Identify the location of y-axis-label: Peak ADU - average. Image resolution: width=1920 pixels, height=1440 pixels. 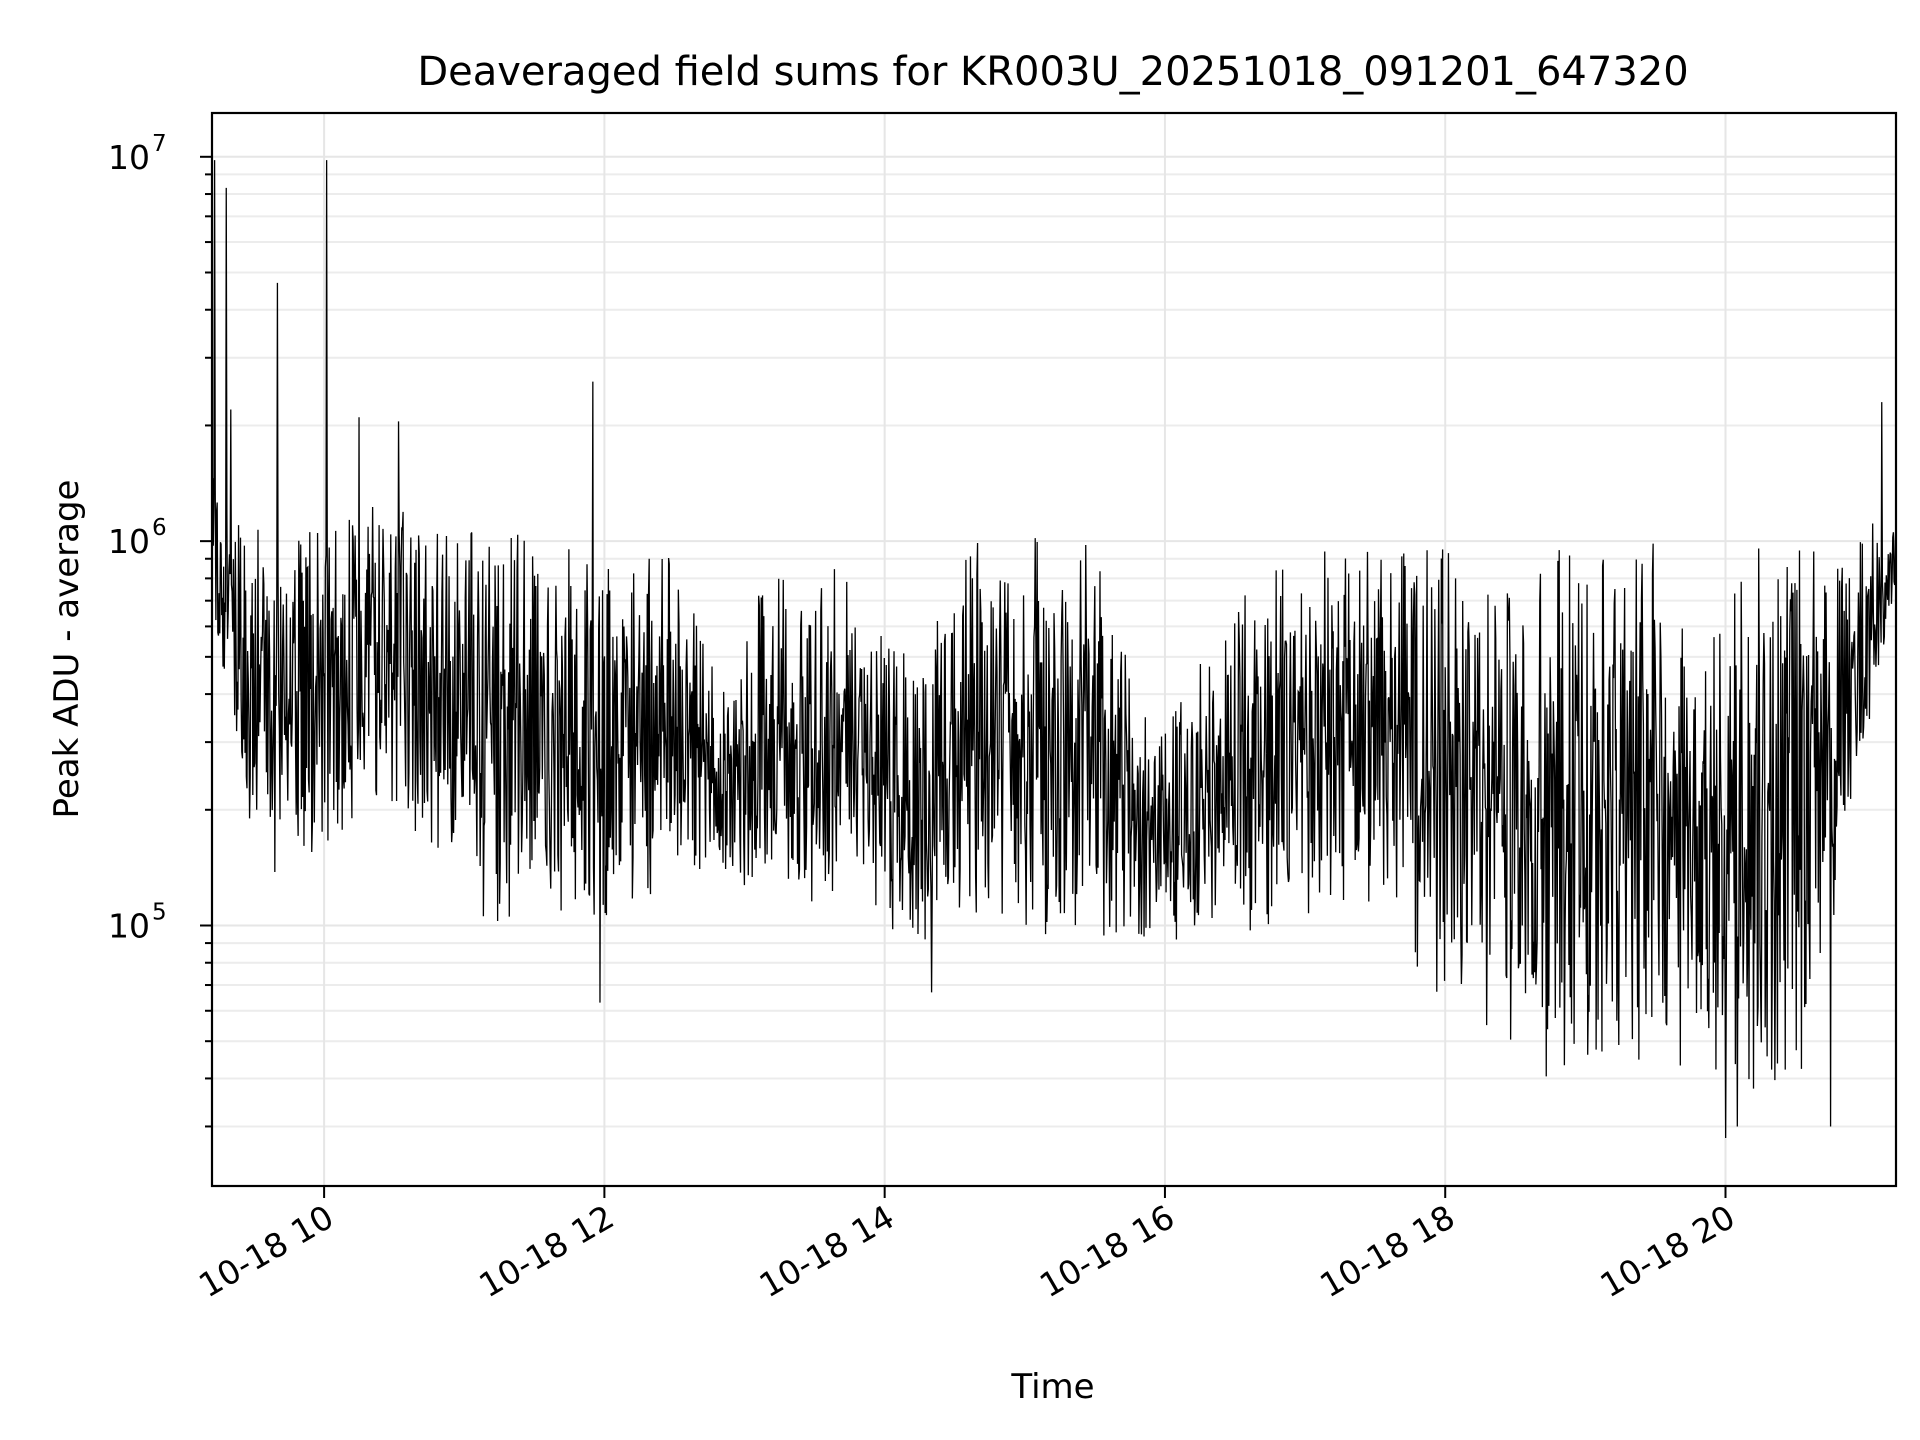
(67, 649).